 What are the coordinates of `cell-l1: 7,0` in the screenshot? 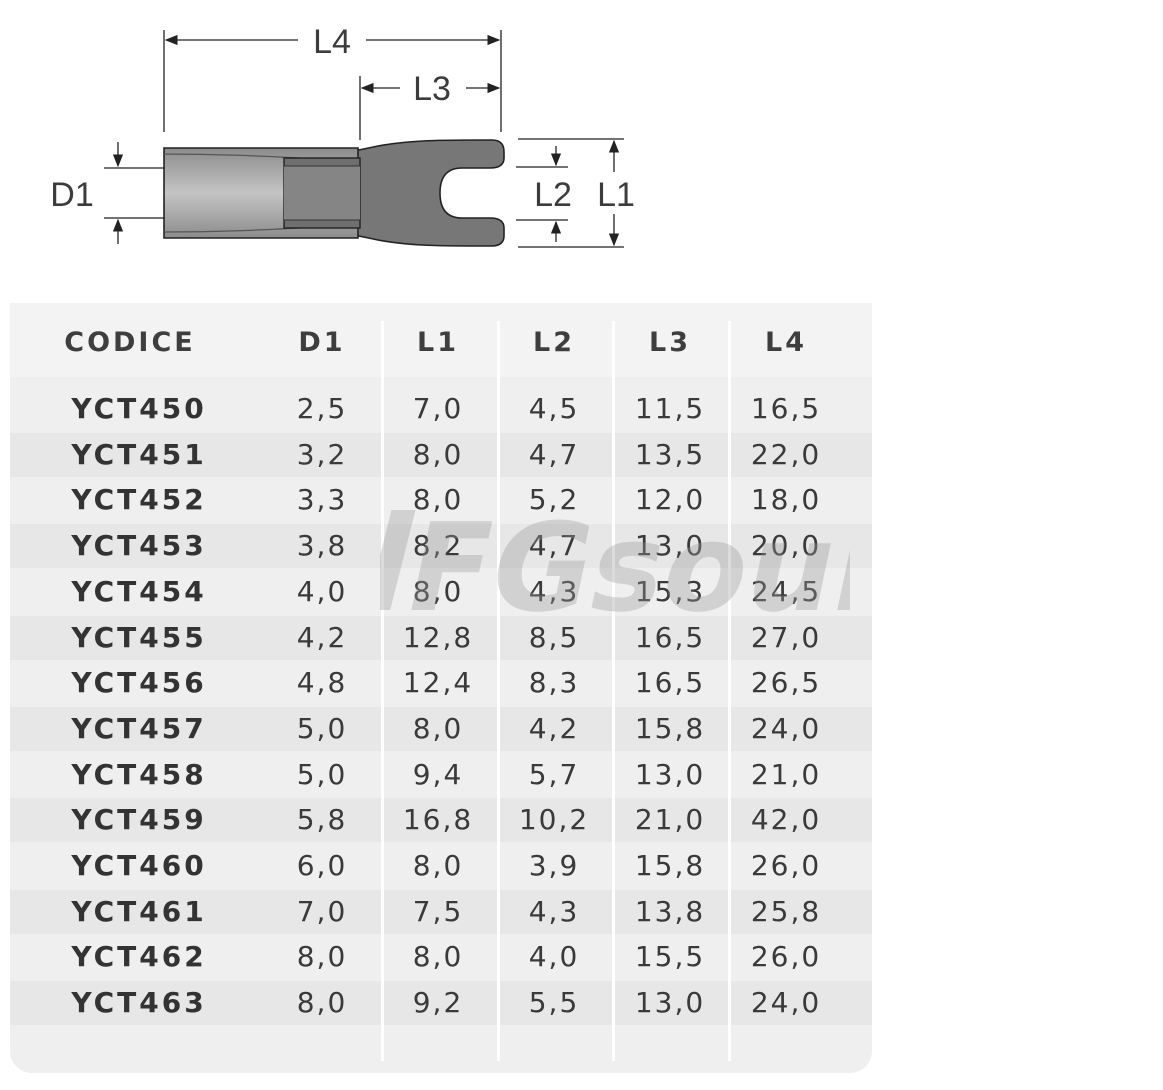 It's located at (438, 408).